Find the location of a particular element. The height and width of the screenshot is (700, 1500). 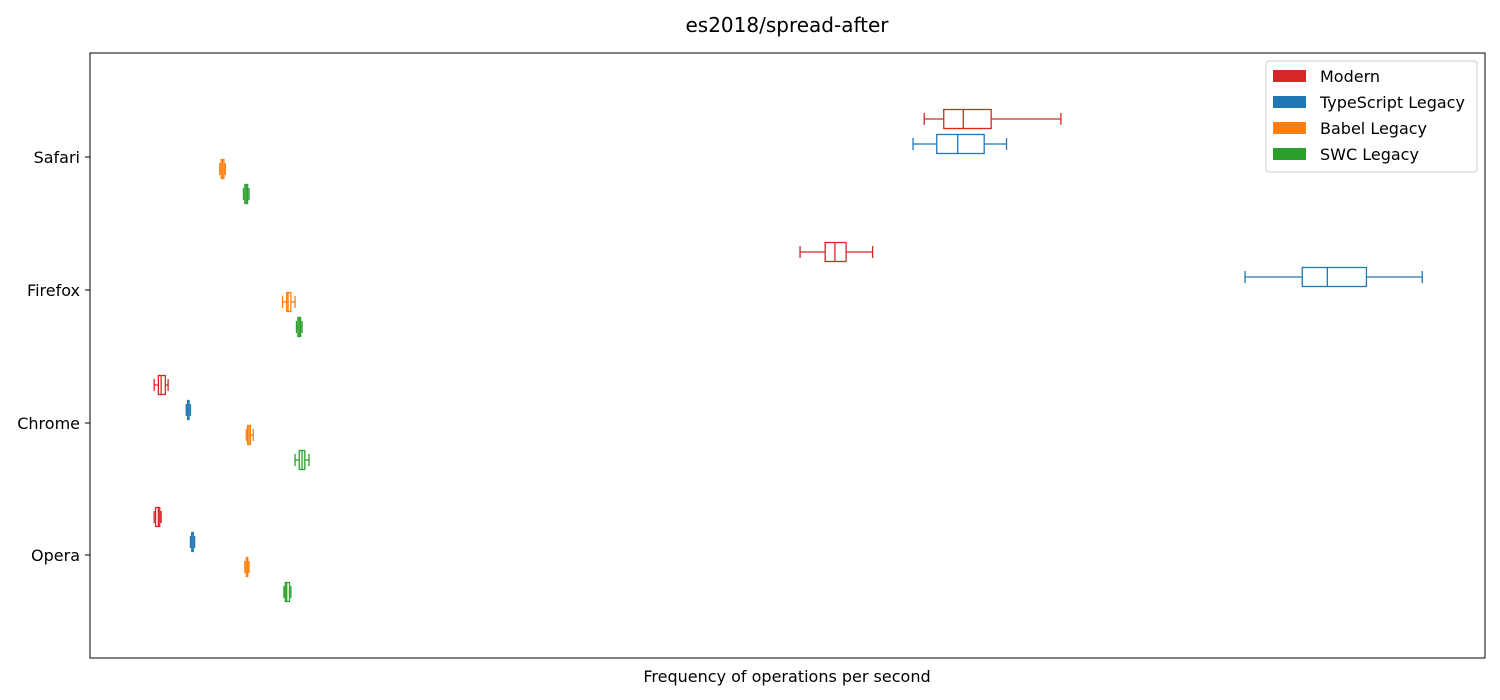

x-axis-label: Frequency of operations per second is located at coordinates (786, 676).